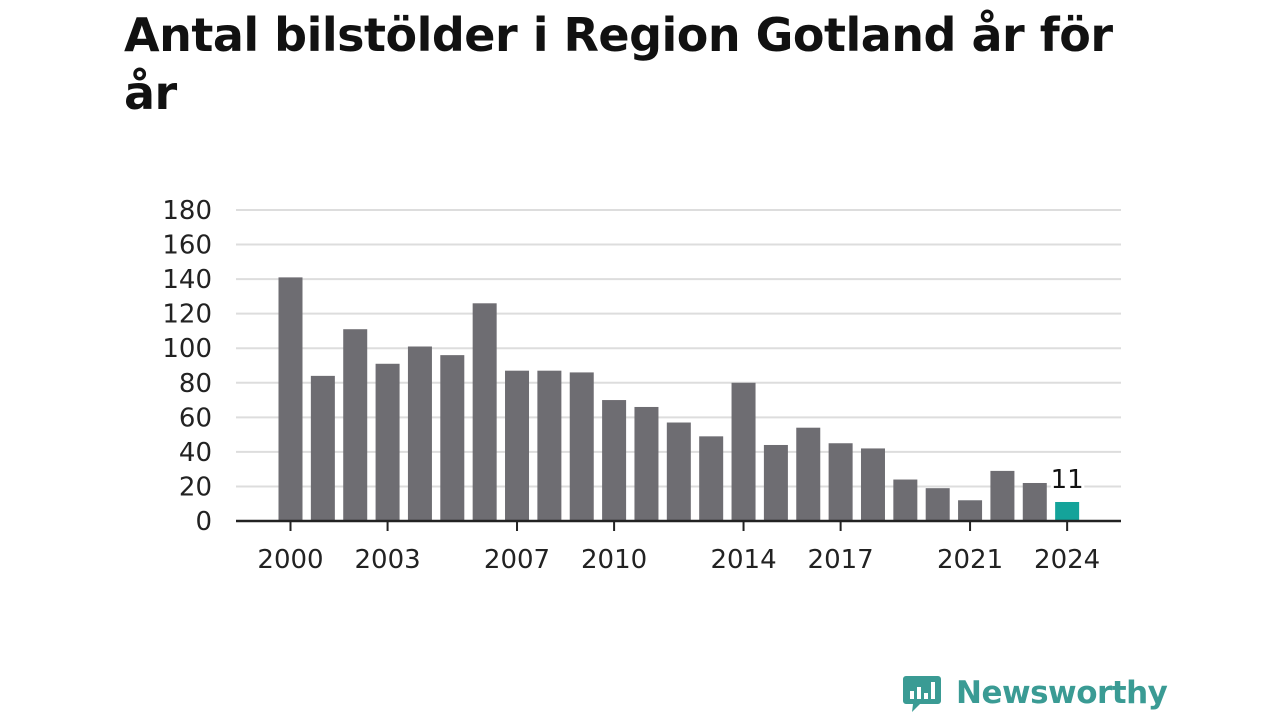  I want to click on brand-name: Newsworthy, so click(1062, 693).